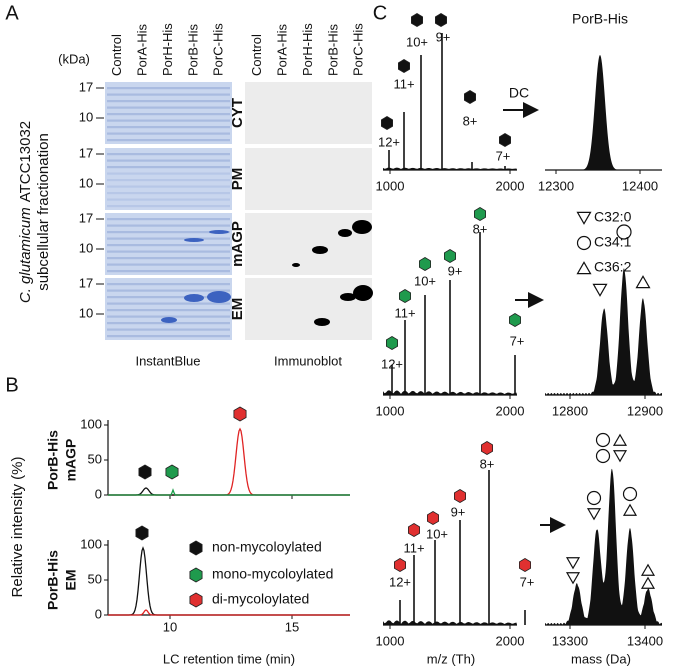 This screenshot has height=670, width=677. What do you see at coordinates (267, 547) in the screenshot?
I see `legend-label: non-mycoloylated` at bounding box center [267, 547].